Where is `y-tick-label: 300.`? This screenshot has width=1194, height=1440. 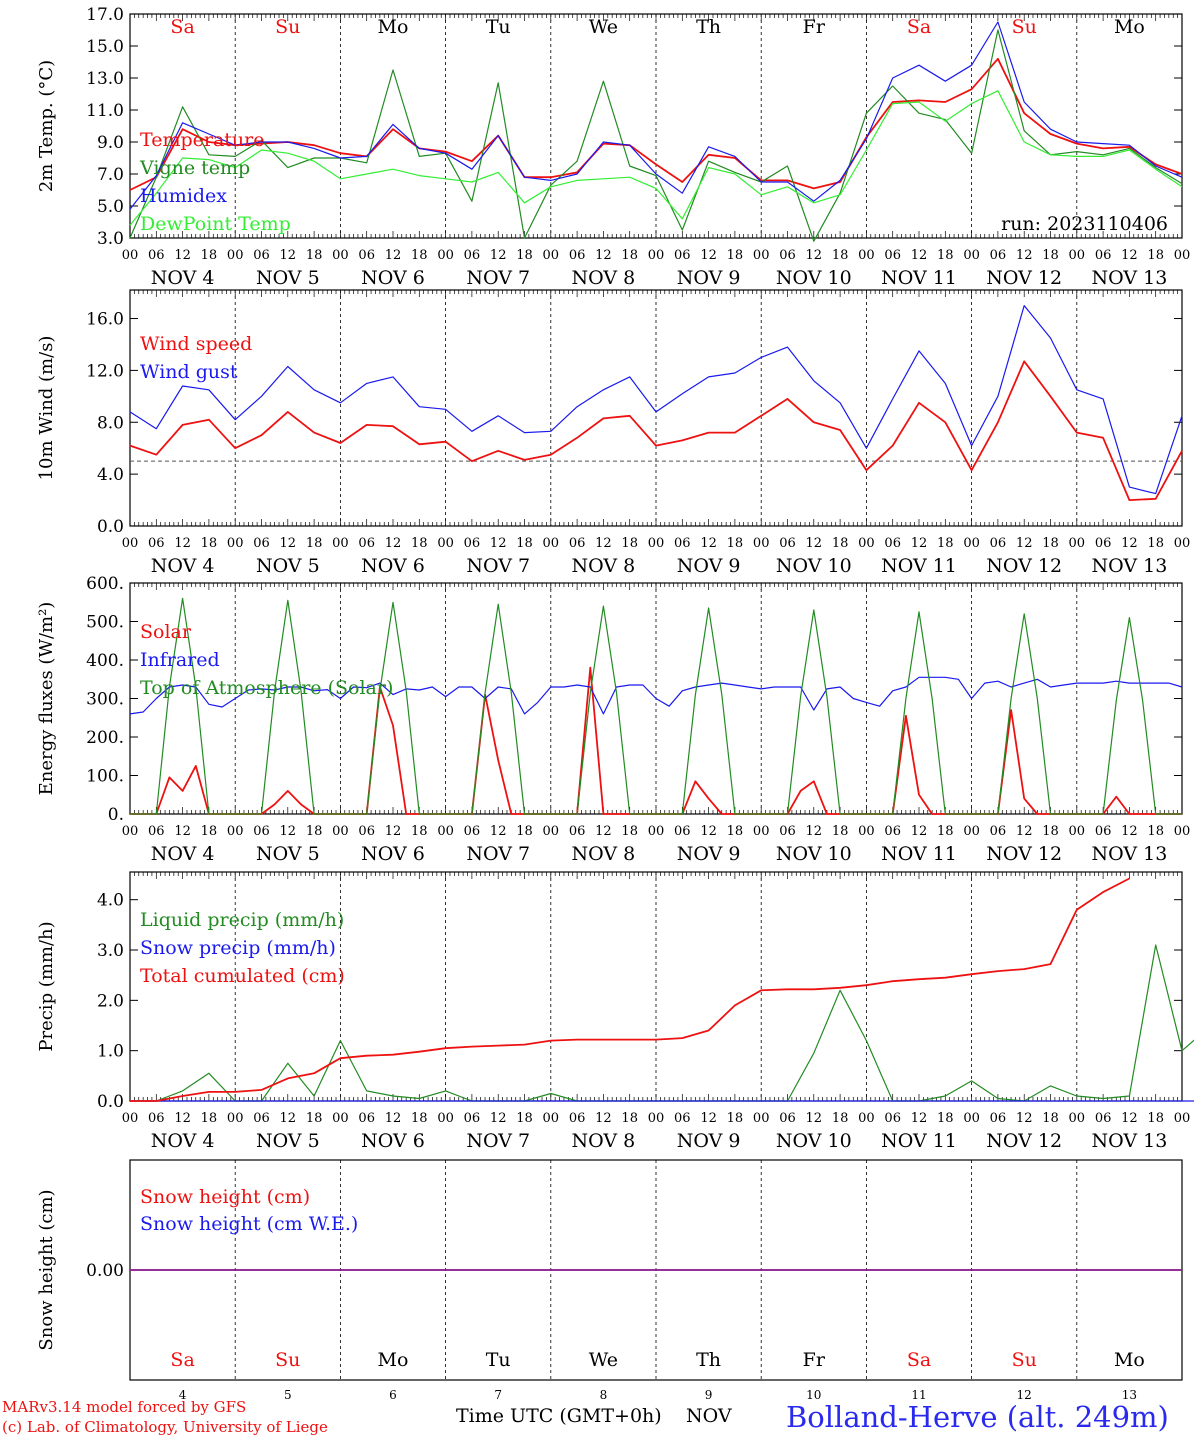
y-tick-label: 300. is located at coordinates (105, 700).